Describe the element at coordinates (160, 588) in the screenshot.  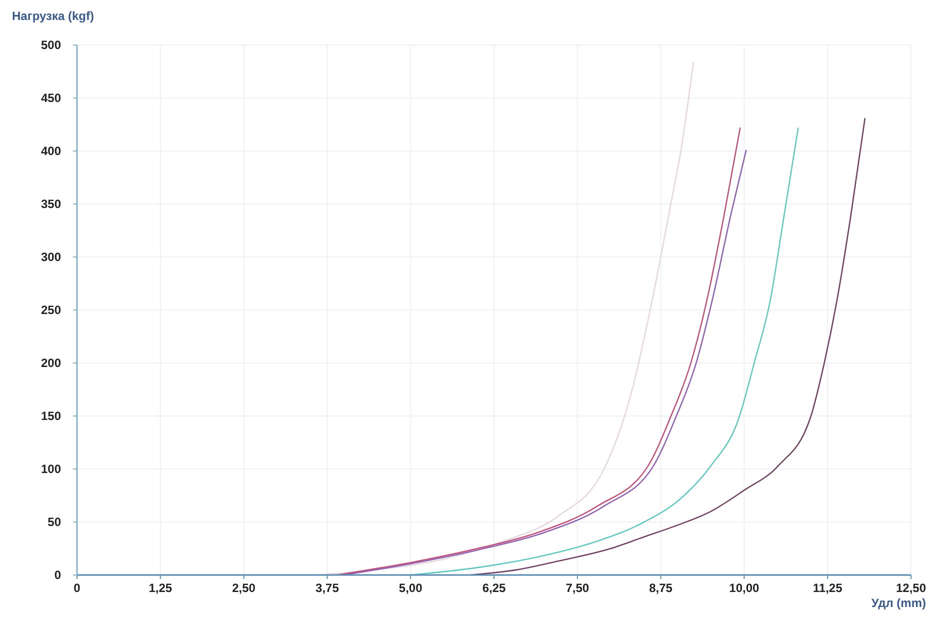
I see `x-tick-label: 1,25` at that location.